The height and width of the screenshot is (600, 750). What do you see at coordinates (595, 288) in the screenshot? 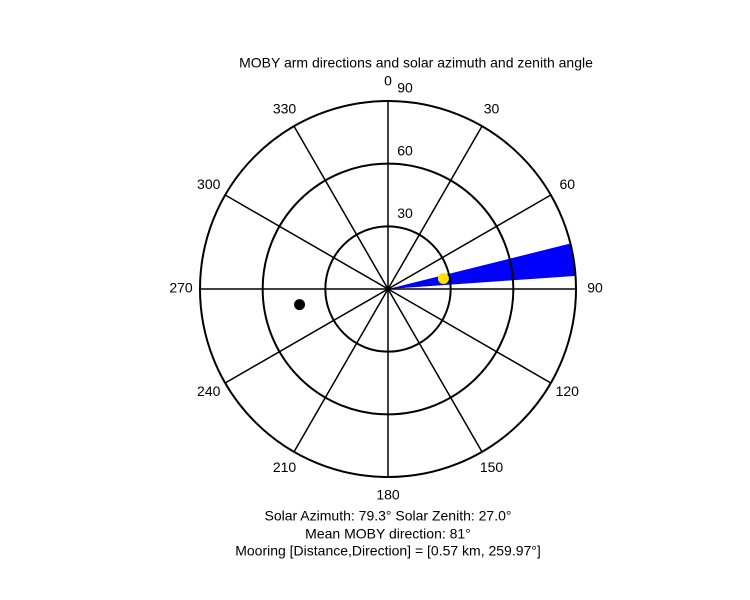
I see `theta-tick-label: 90` at bounding box center [595, 288].